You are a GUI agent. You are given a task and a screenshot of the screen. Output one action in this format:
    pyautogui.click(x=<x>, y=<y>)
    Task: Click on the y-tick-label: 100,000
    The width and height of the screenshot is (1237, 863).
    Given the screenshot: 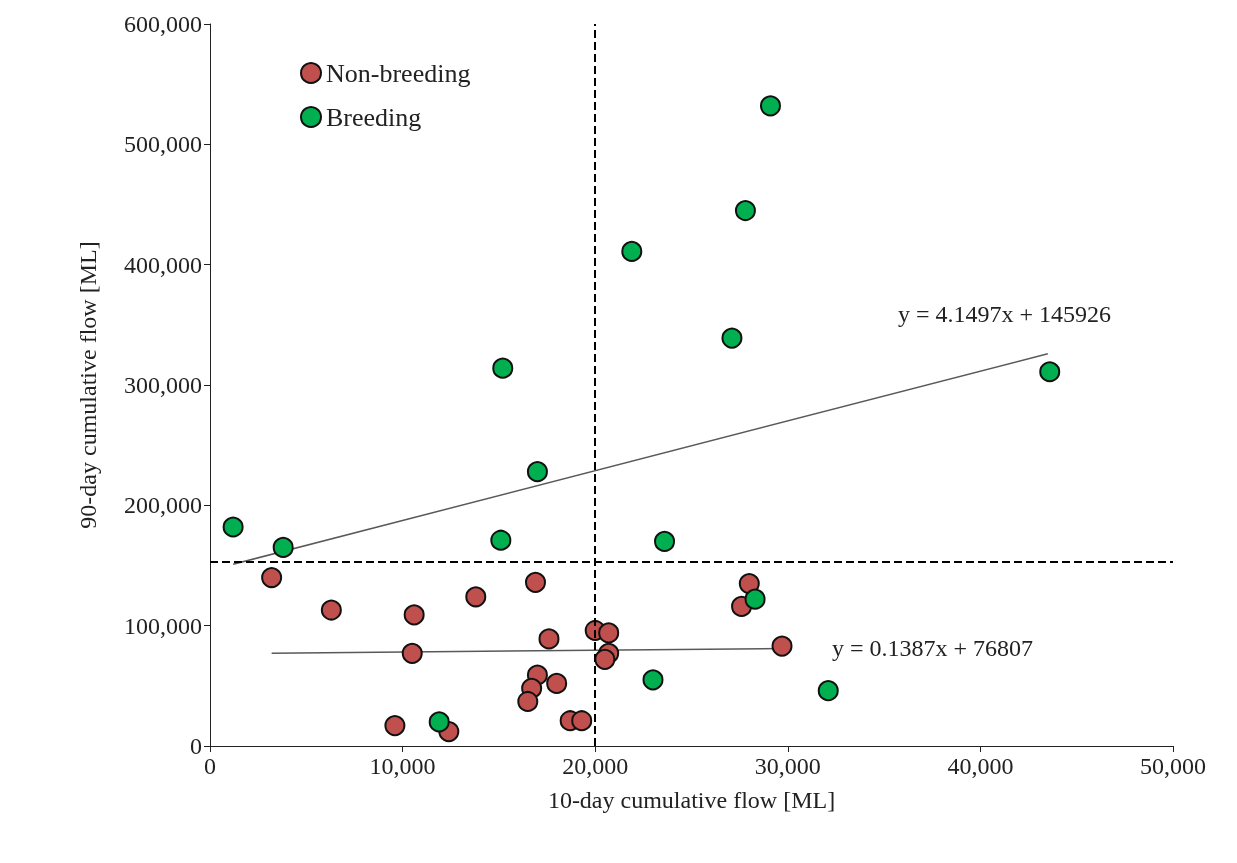 What is the action you would take?
    pyautogui.click(x=163, y=625)
    